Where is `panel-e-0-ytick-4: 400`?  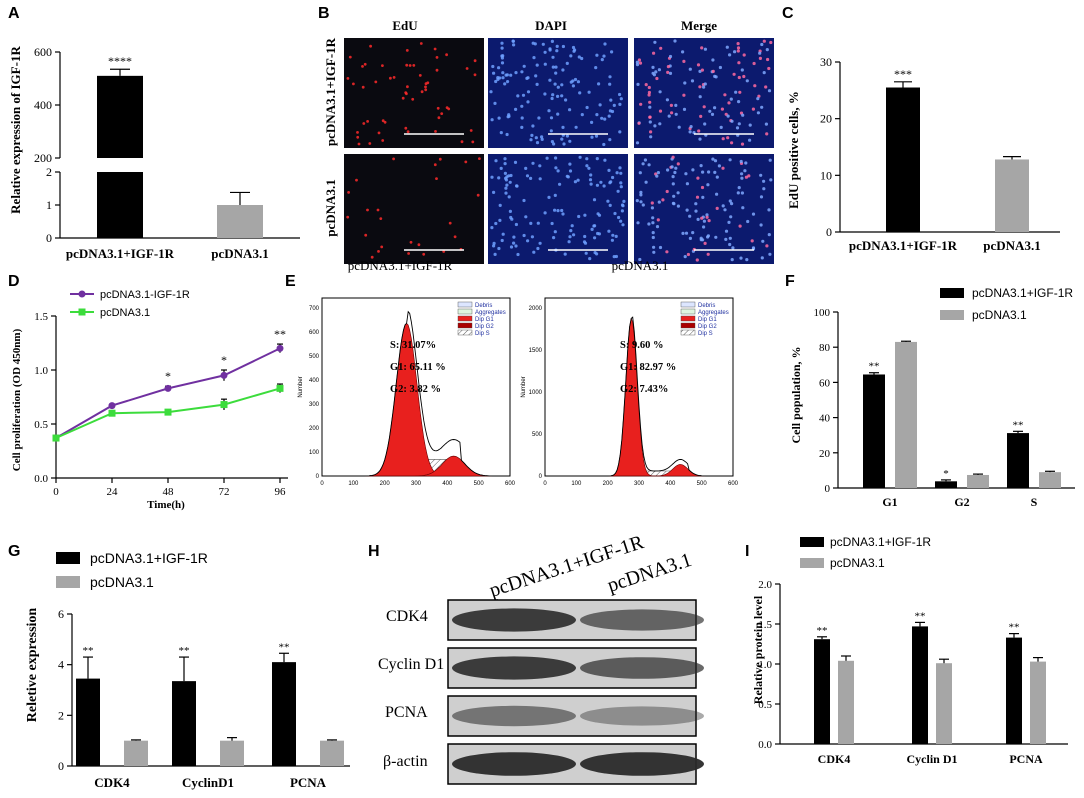
panel-e-0-ytick-4: 400 is located at coordinates (314, 381).